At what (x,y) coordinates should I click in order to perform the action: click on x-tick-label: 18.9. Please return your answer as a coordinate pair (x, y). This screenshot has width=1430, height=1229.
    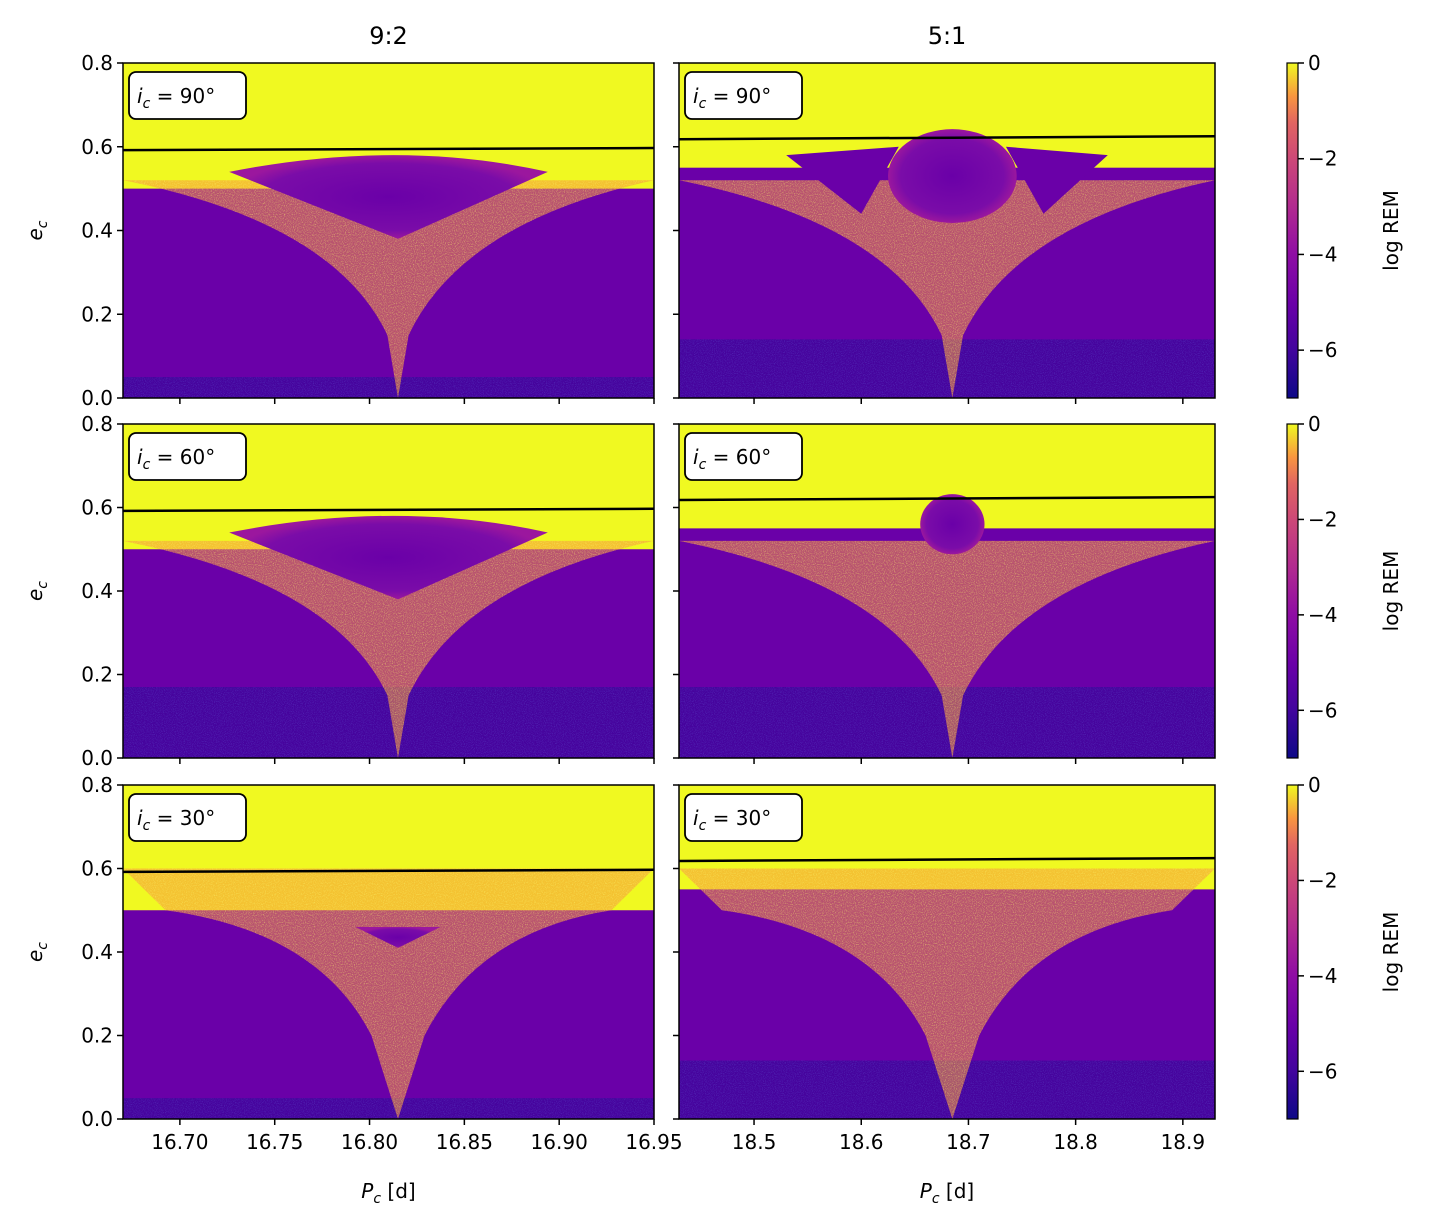
    Looking at the image, I should click on (1183, 1142).